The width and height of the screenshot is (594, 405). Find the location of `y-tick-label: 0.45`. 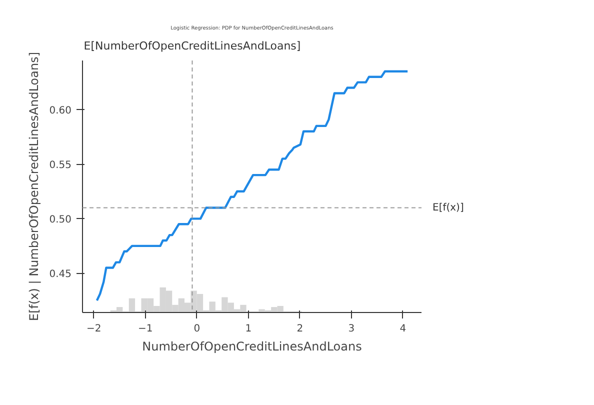

y-tick-label: 0.45 is located at coordinates (60, 274).